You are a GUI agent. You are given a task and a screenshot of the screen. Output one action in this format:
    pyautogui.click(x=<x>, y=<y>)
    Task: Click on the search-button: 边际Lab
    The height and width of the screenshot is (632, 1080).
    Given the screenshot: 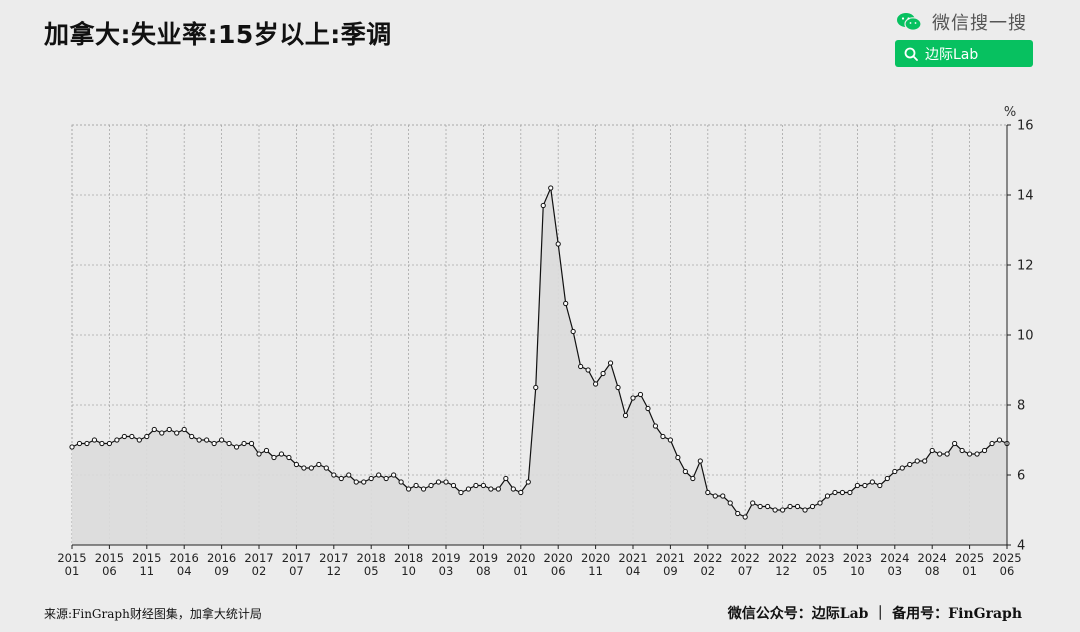 What is the action you would take?
    pyautogui.click(x=964, y=53)
    